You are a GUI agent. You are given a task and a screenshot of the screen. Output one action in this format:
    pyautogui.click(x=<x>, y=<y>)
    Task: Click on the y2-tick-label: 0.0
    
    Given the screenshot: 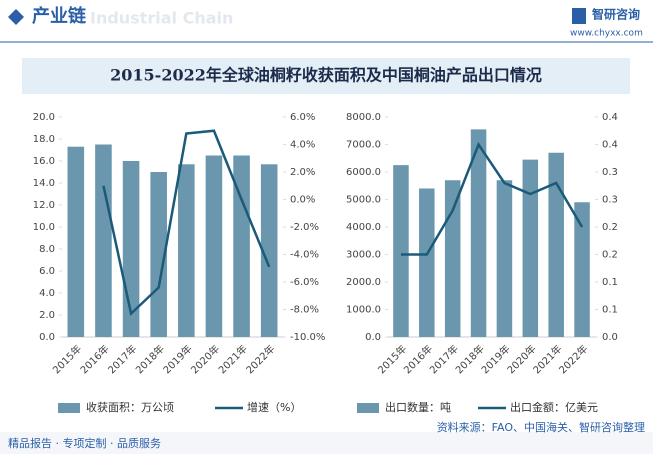 What is the action you would take?
    pyautogui.click(x=610, y=337)
    